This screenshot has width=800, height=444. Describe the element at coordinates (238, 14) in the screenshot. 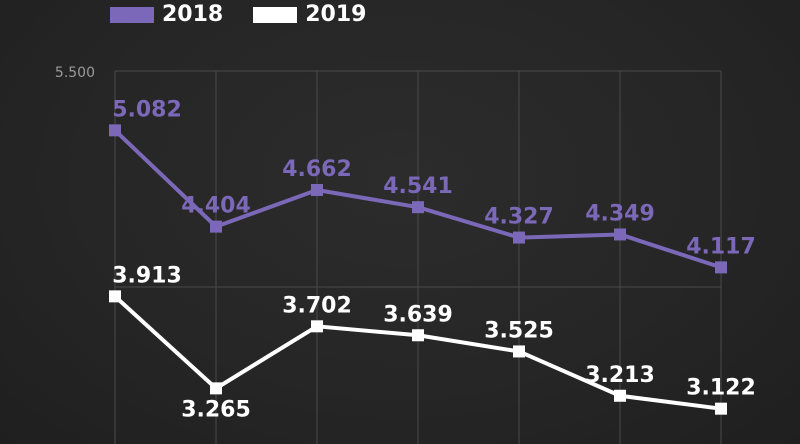

I see `legend: 2018 2019` at that location.